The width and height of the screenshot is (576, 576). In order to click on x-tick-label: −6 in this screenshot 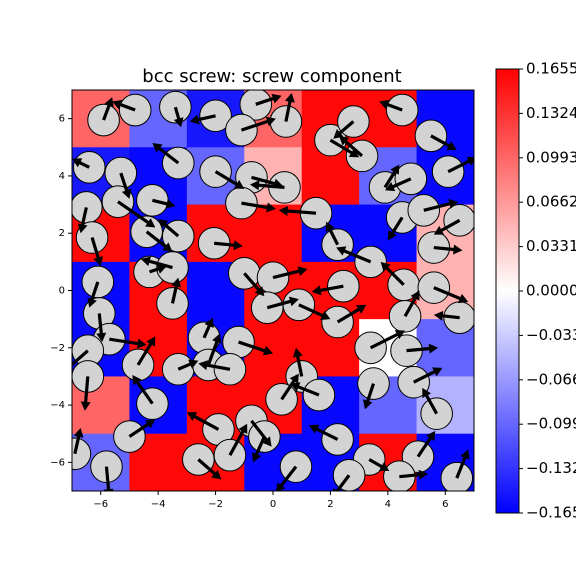, I will do `click(100, 504)`.